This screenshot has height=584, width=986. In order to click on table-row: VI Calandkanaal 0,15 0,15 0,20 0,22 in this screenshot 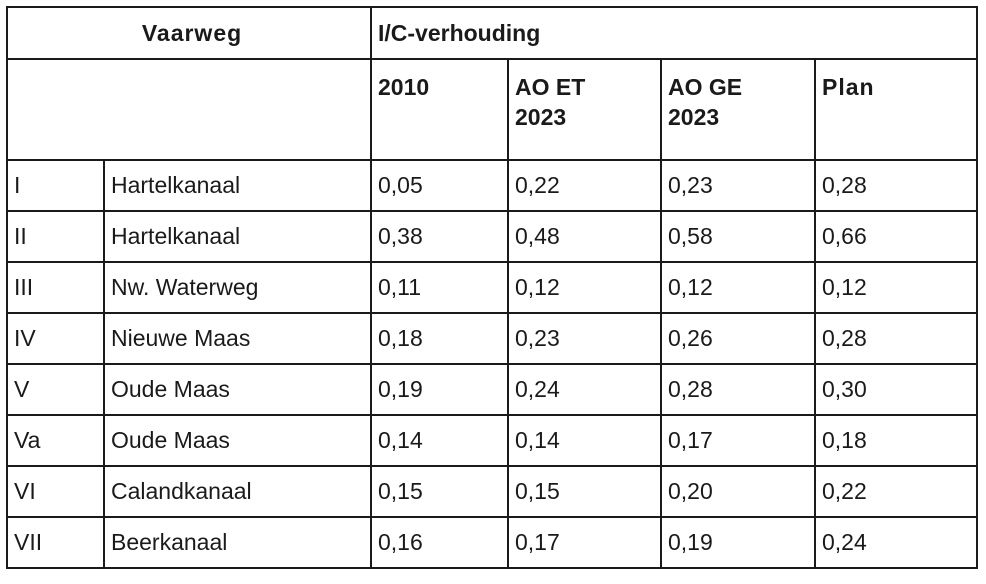, I will do `click(492, 491)`.